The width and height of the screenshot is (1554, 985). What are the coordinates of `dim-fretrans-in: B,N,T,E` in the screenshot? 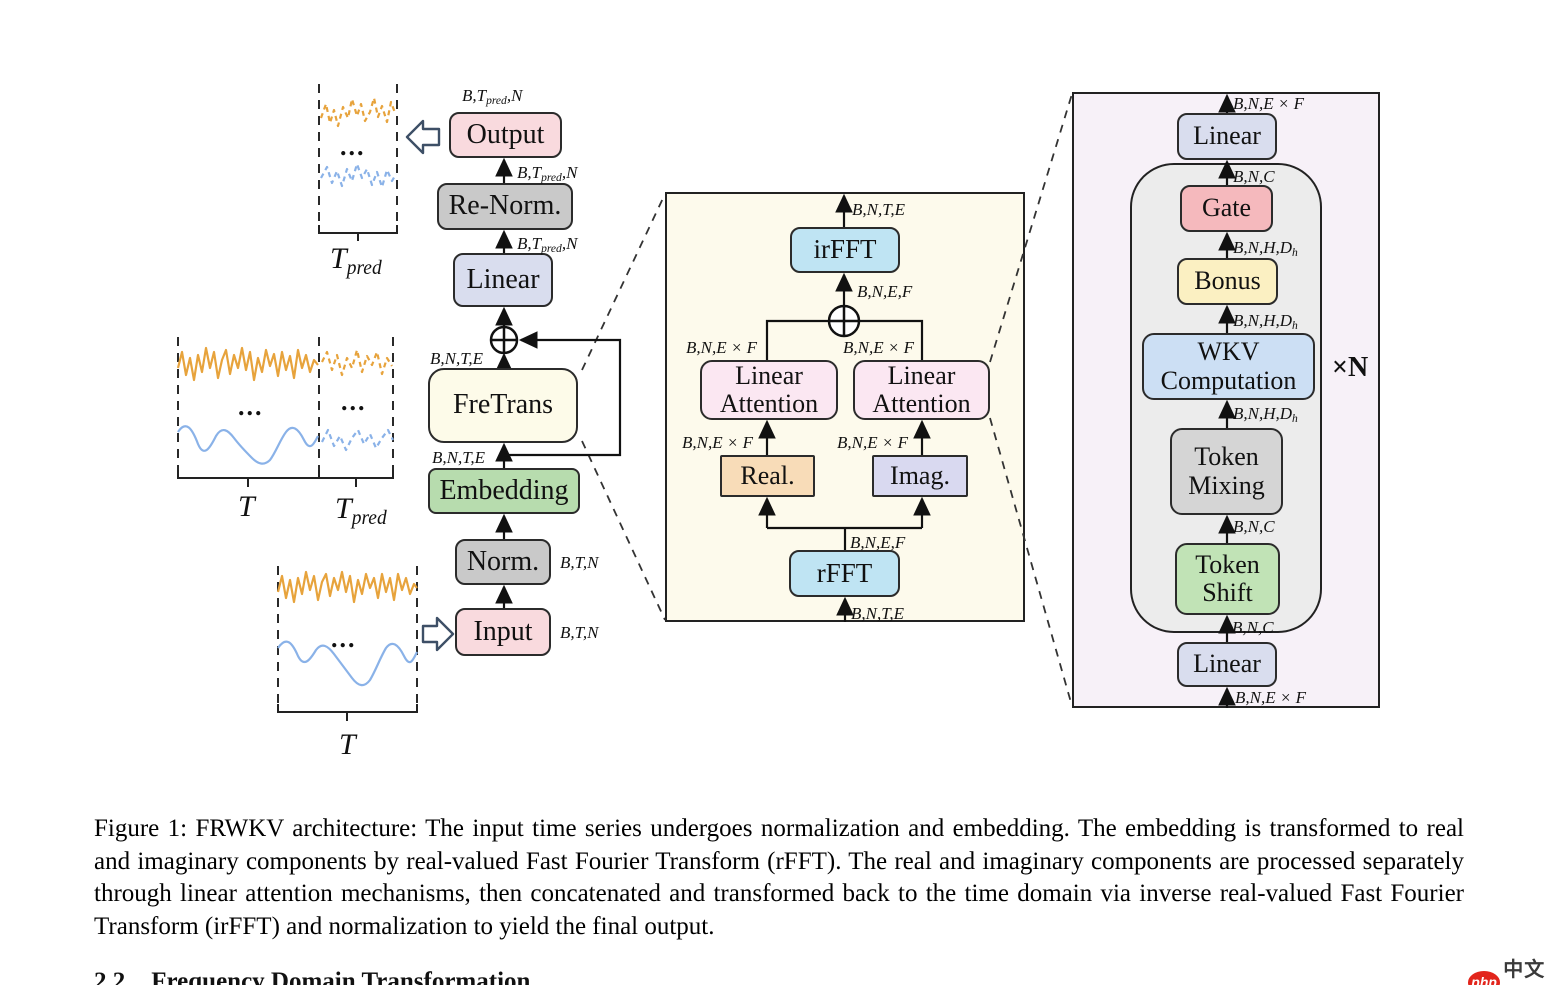 It's located at (459, 457).